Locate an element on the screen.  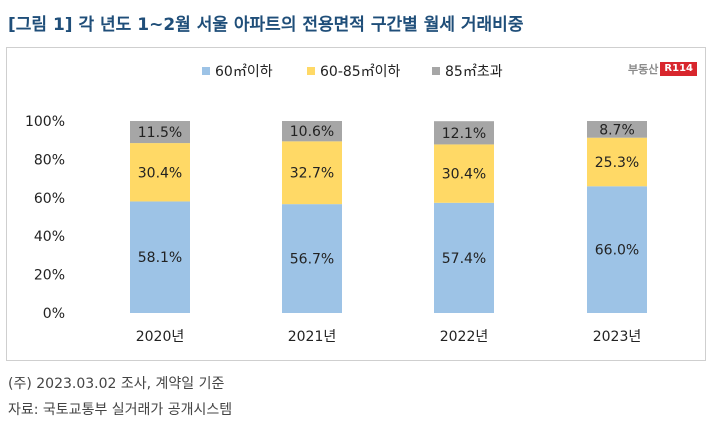
data-label: 66.0% is located at coordinates (617, 251).